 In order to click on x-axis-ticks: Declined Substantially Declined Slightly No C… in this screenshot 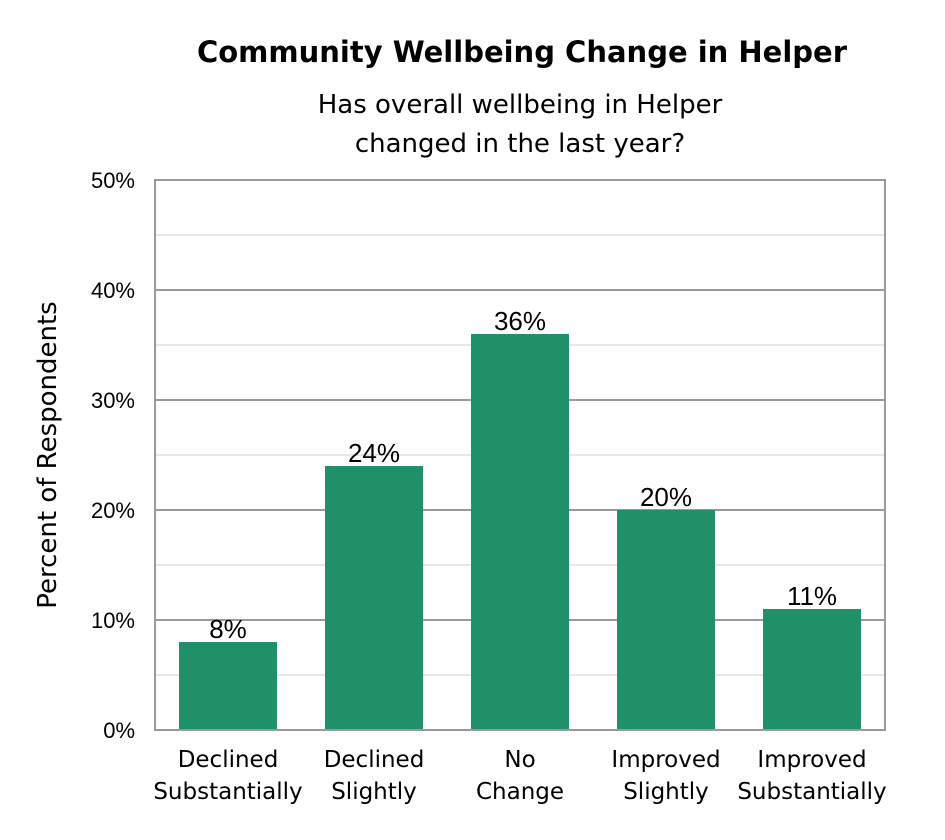, I will do `click(519, 776)`.